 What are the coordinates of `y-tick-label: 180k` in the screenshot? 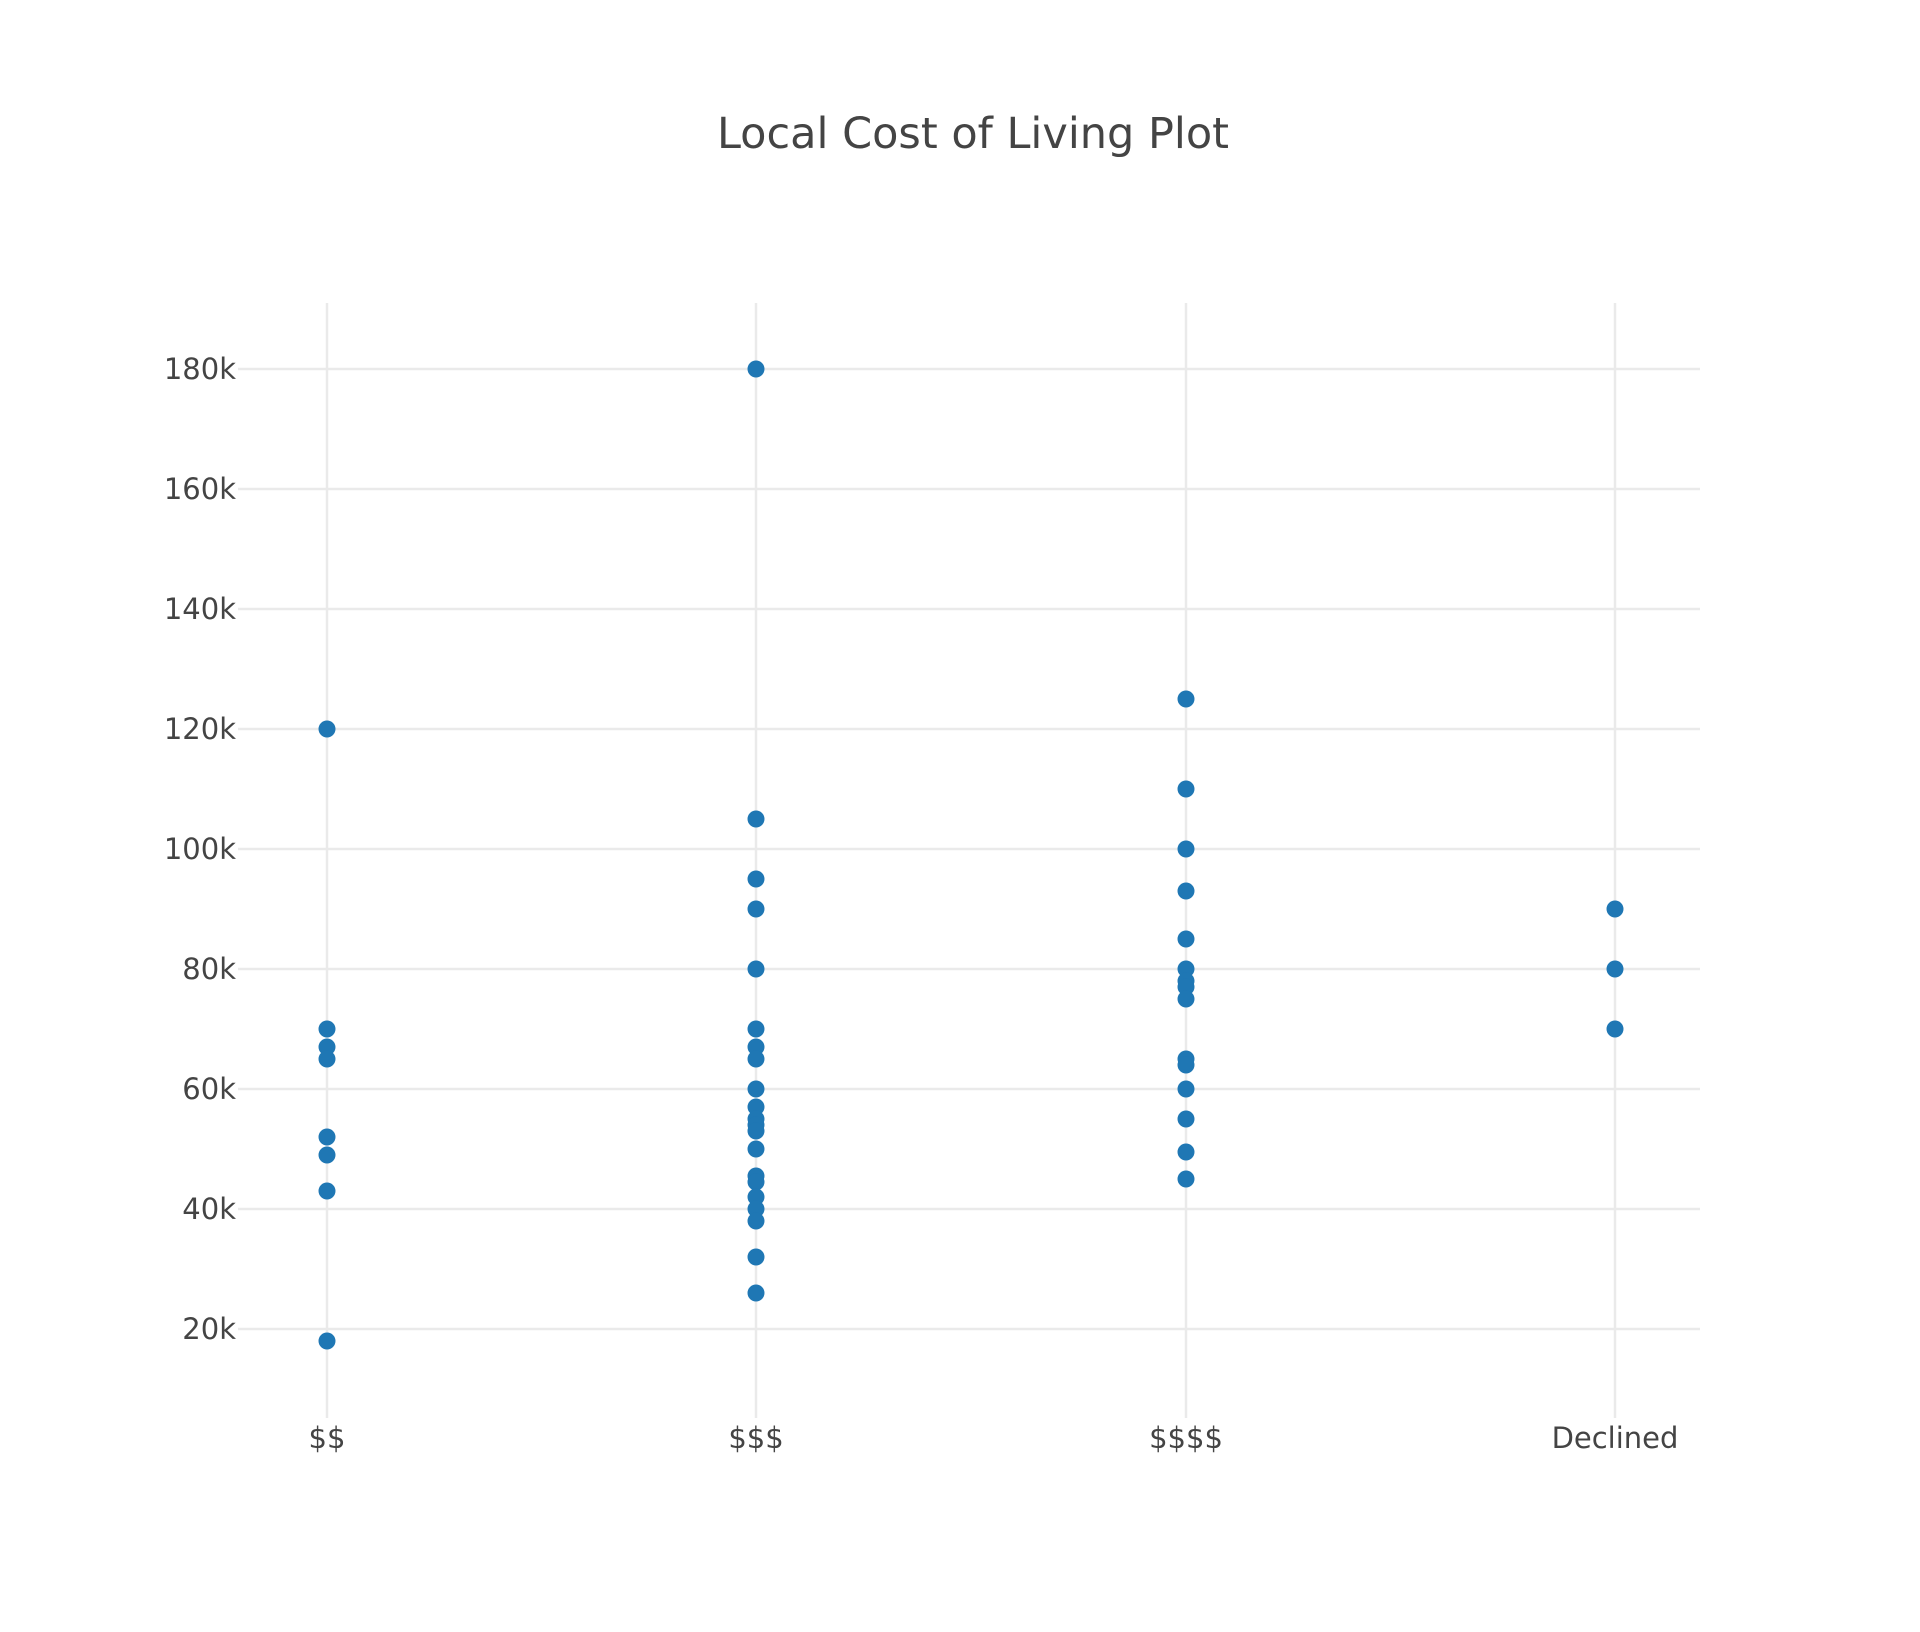 It's located at (200, 369).